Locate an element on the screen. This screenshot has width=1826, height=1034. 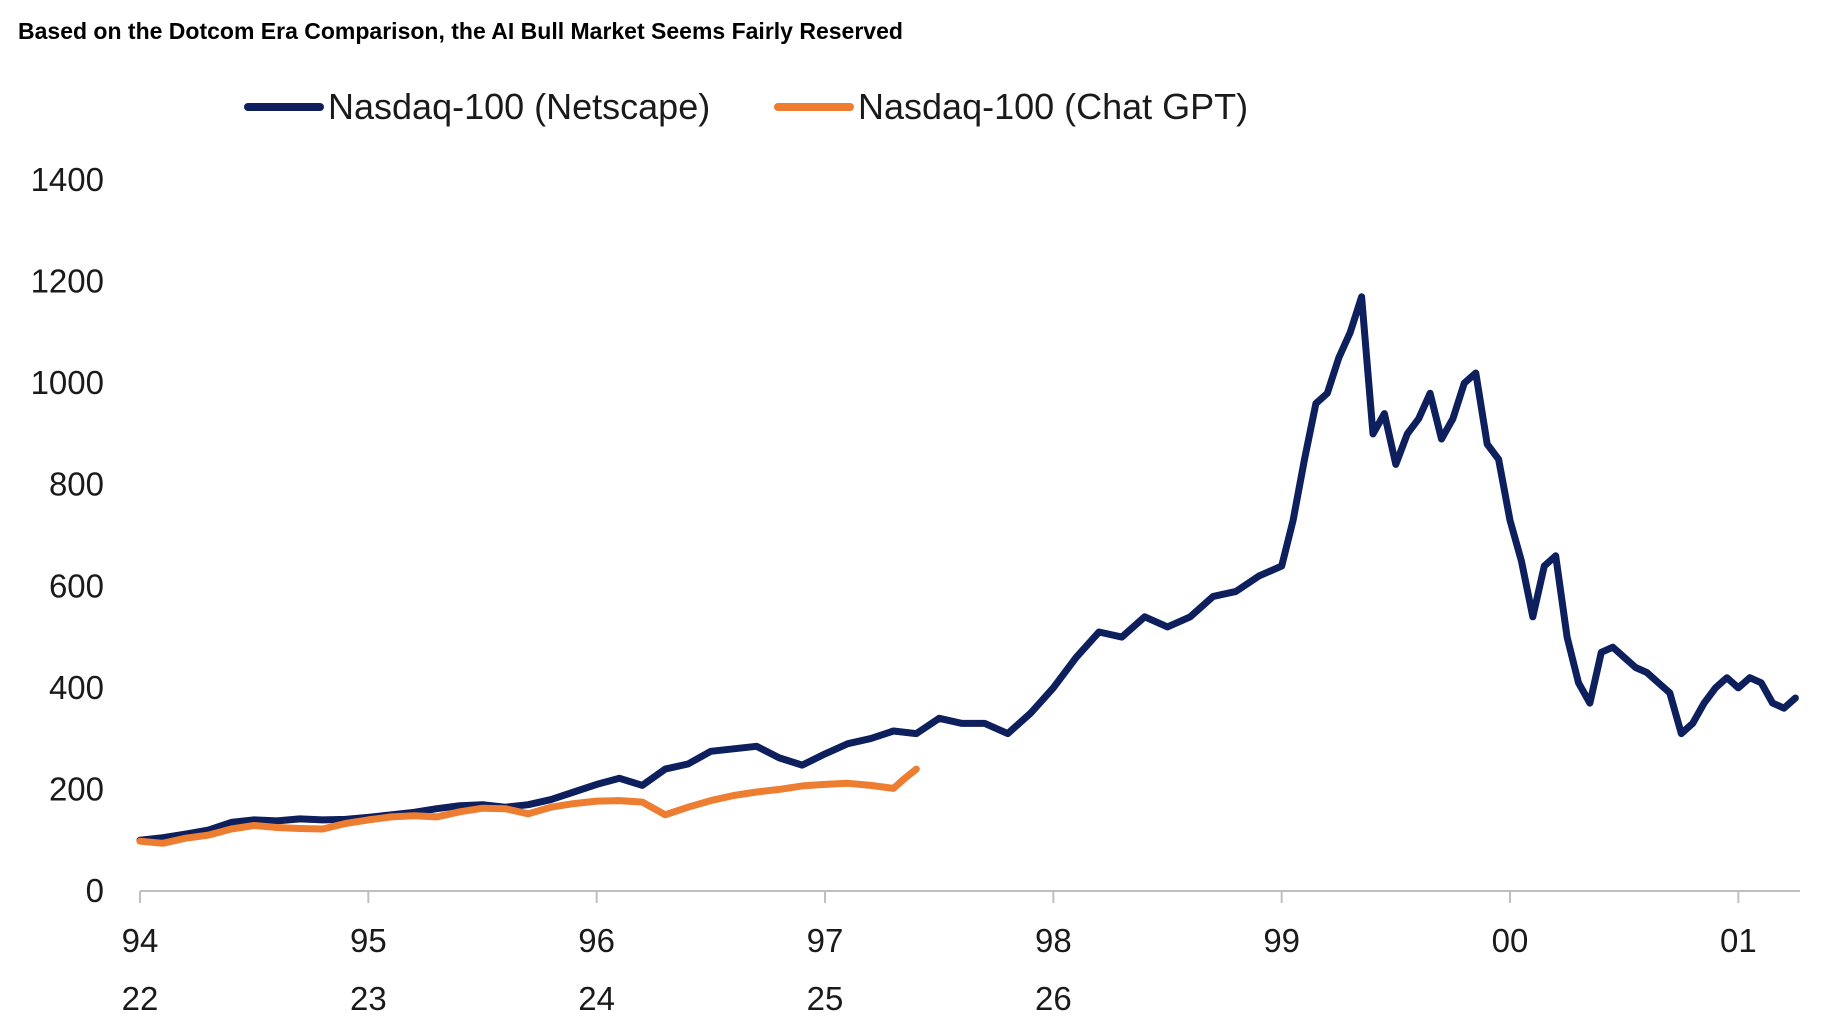
x-tick-label-primary: 96 is located at coordinates (596, 940).